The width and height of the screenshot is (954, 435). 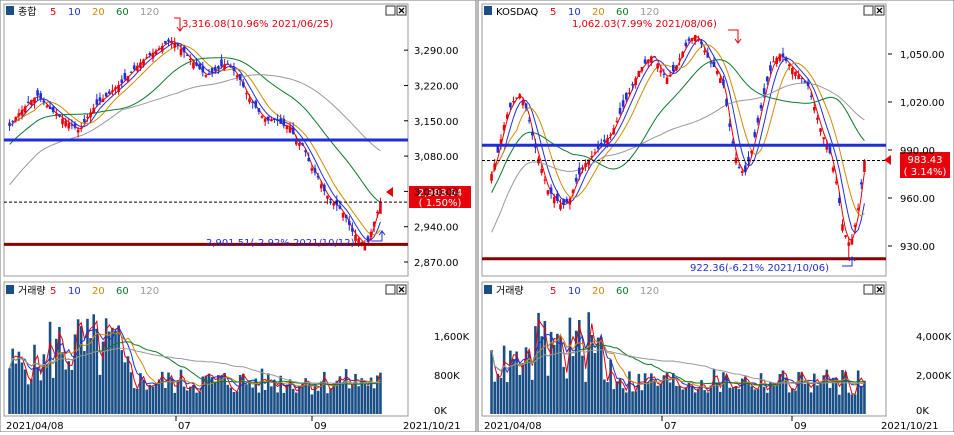 I want to click on kospi-vol-ma5-label: 5, so click(x=53, y=291).